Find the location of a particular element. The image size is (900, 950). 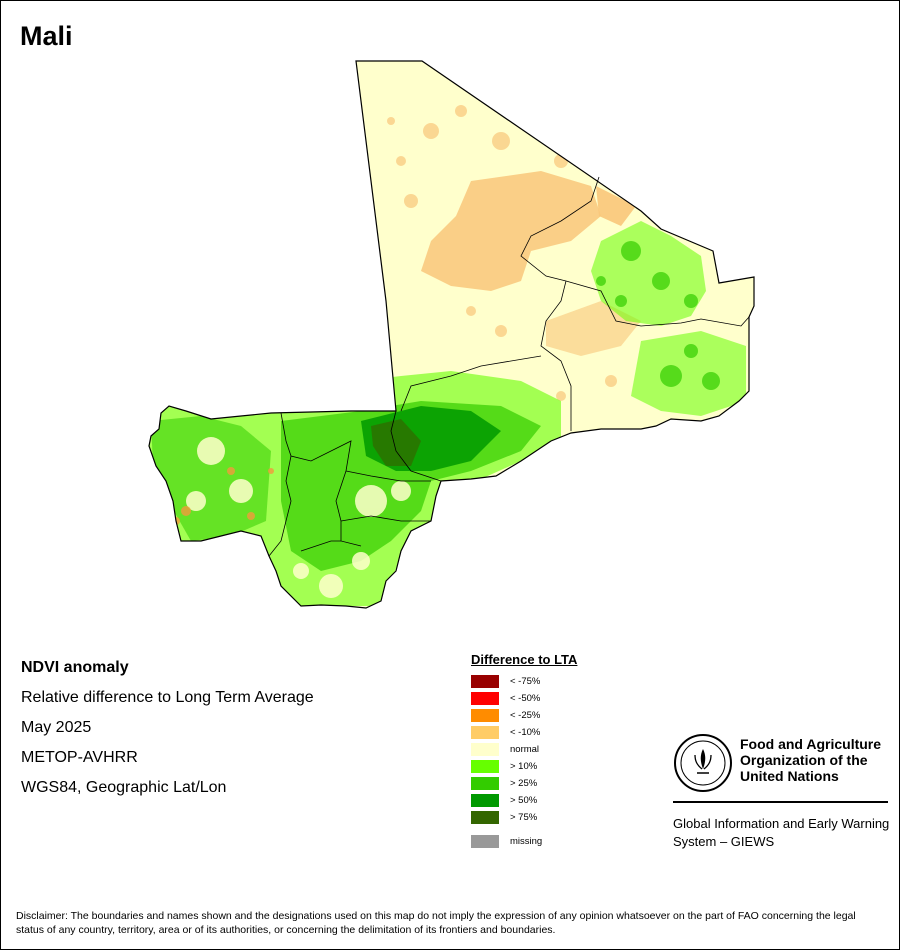

product-description: Relative difference to Long Term Average is located at coordinates (167, 697).